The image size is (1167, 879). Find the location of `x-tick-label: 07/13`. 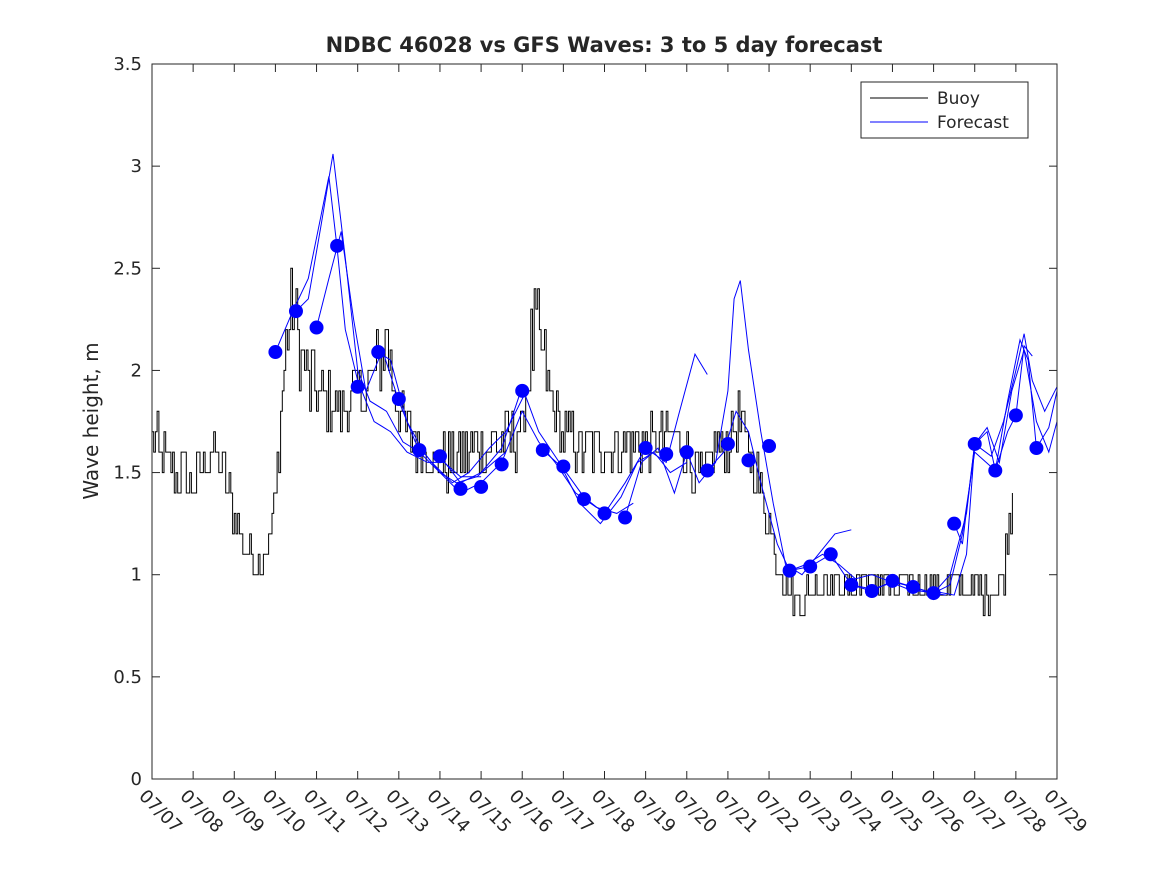

x-tick-label: 07/13 is located at coordinates (407, 812).